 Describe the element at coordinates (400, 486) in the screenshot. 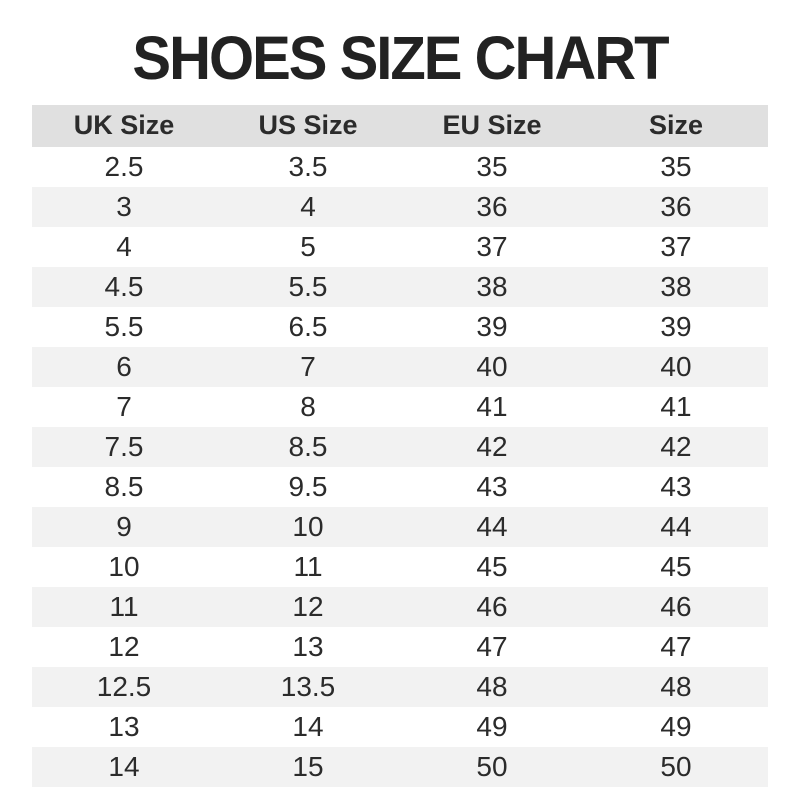

I see `table-row: 8.5 9.5 43 43` at that location.